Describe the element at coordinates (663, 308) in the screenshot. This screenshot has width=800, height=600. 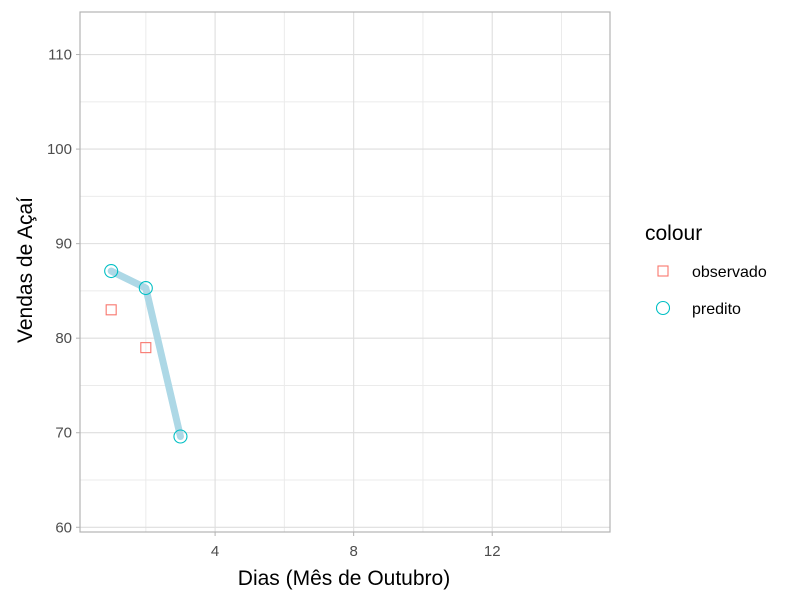
I see `legend-key-predito` at that location.